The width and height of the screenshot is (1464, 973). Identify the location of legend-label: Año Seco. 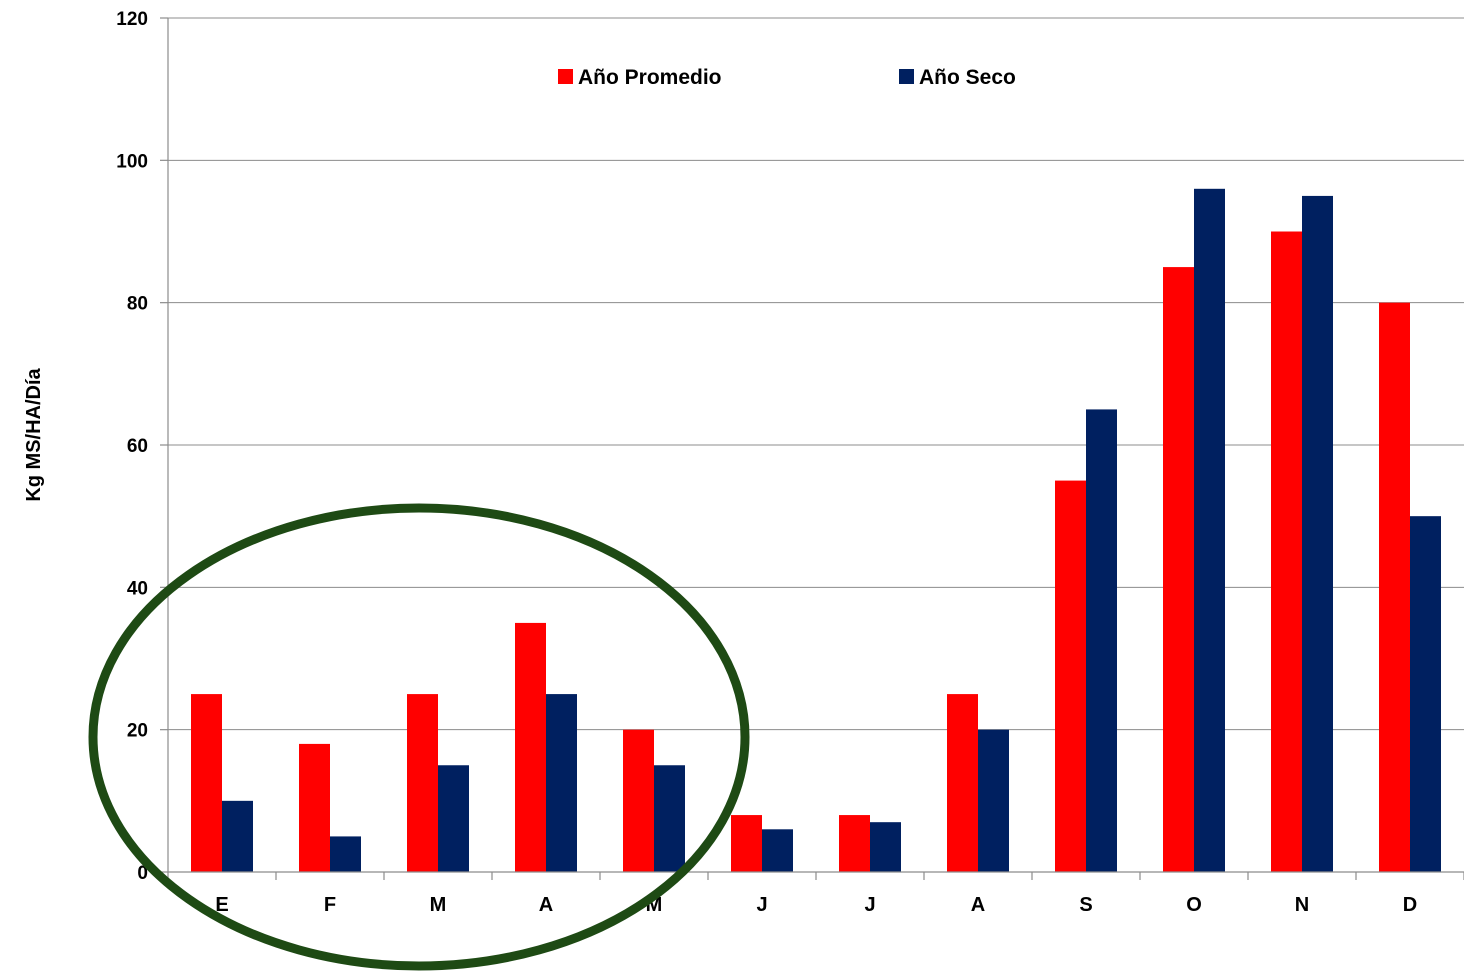
(967, 77).